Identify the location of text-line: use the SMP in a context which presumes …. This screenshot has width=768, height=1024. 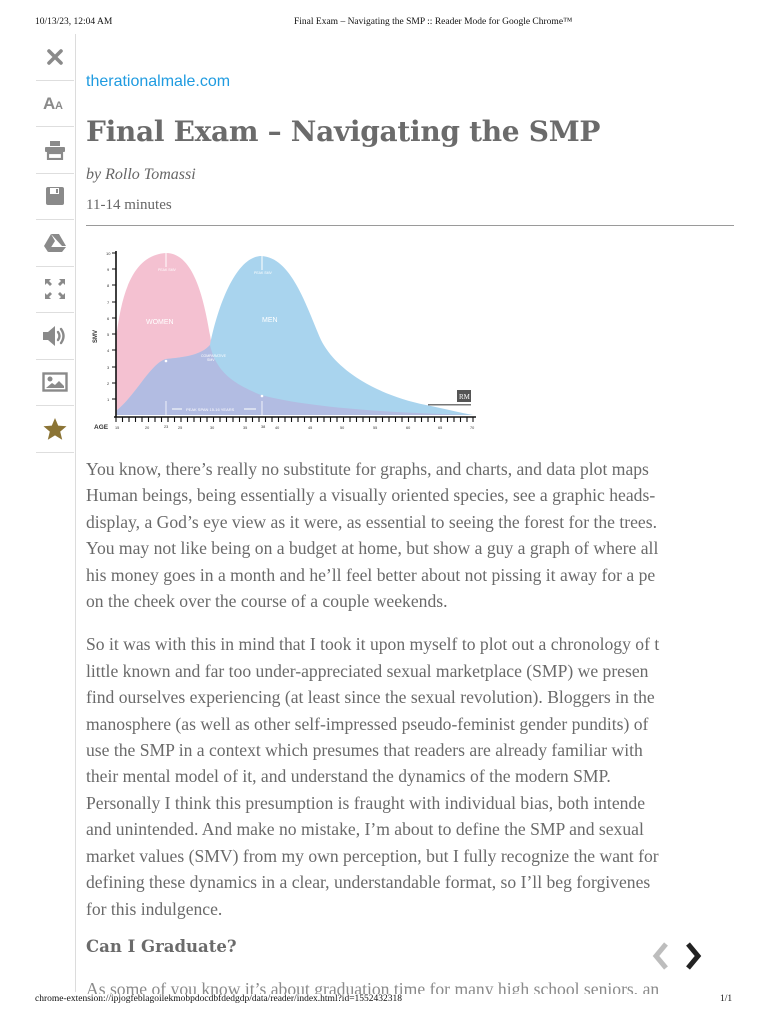
(364, 750).